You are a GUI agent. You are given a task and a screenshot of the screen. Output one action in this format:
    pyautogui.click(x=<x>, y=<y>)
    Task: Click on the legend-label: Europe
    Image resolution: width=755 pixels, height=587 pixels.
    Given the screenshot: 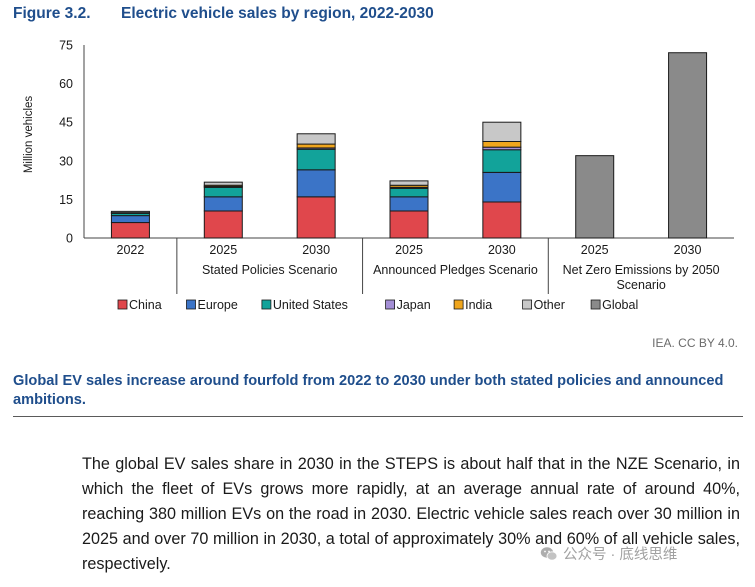 What is the action you would take?
    pyautogui.click(x=218, y=305)
    